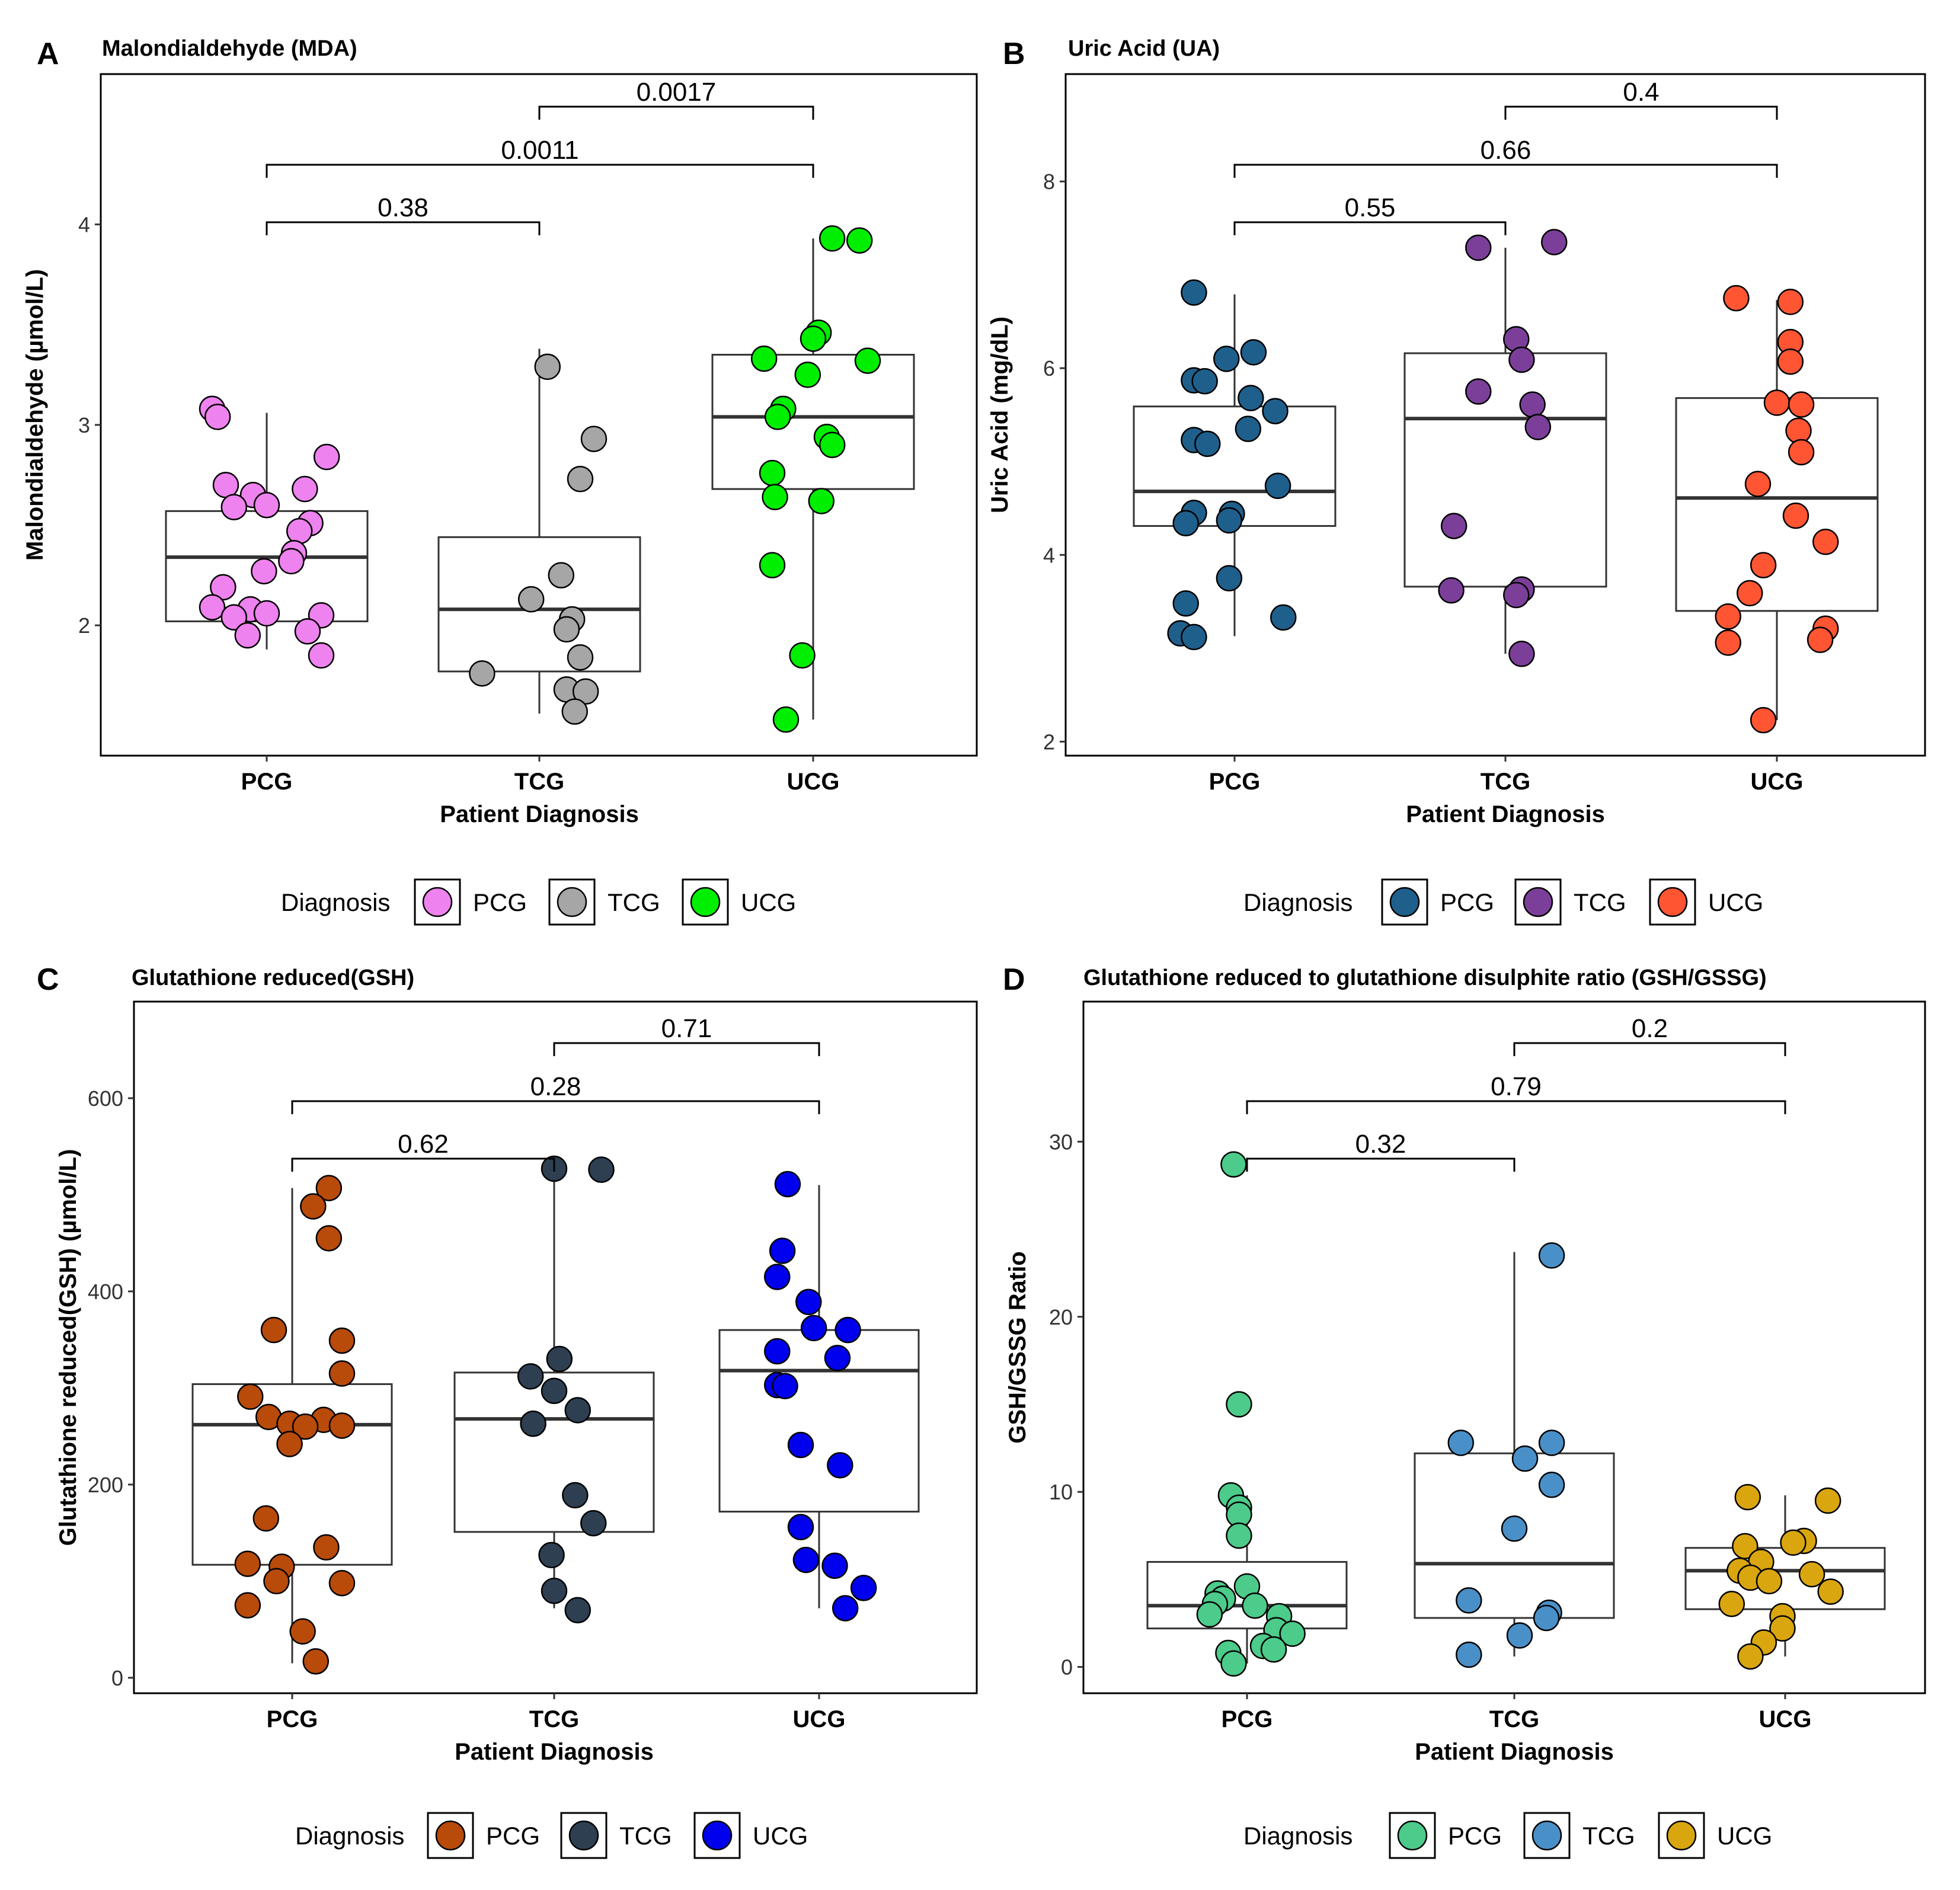 This screenshot has height=1890, width=1960. I want to click on panel-letter: D, so click(1014, 980).